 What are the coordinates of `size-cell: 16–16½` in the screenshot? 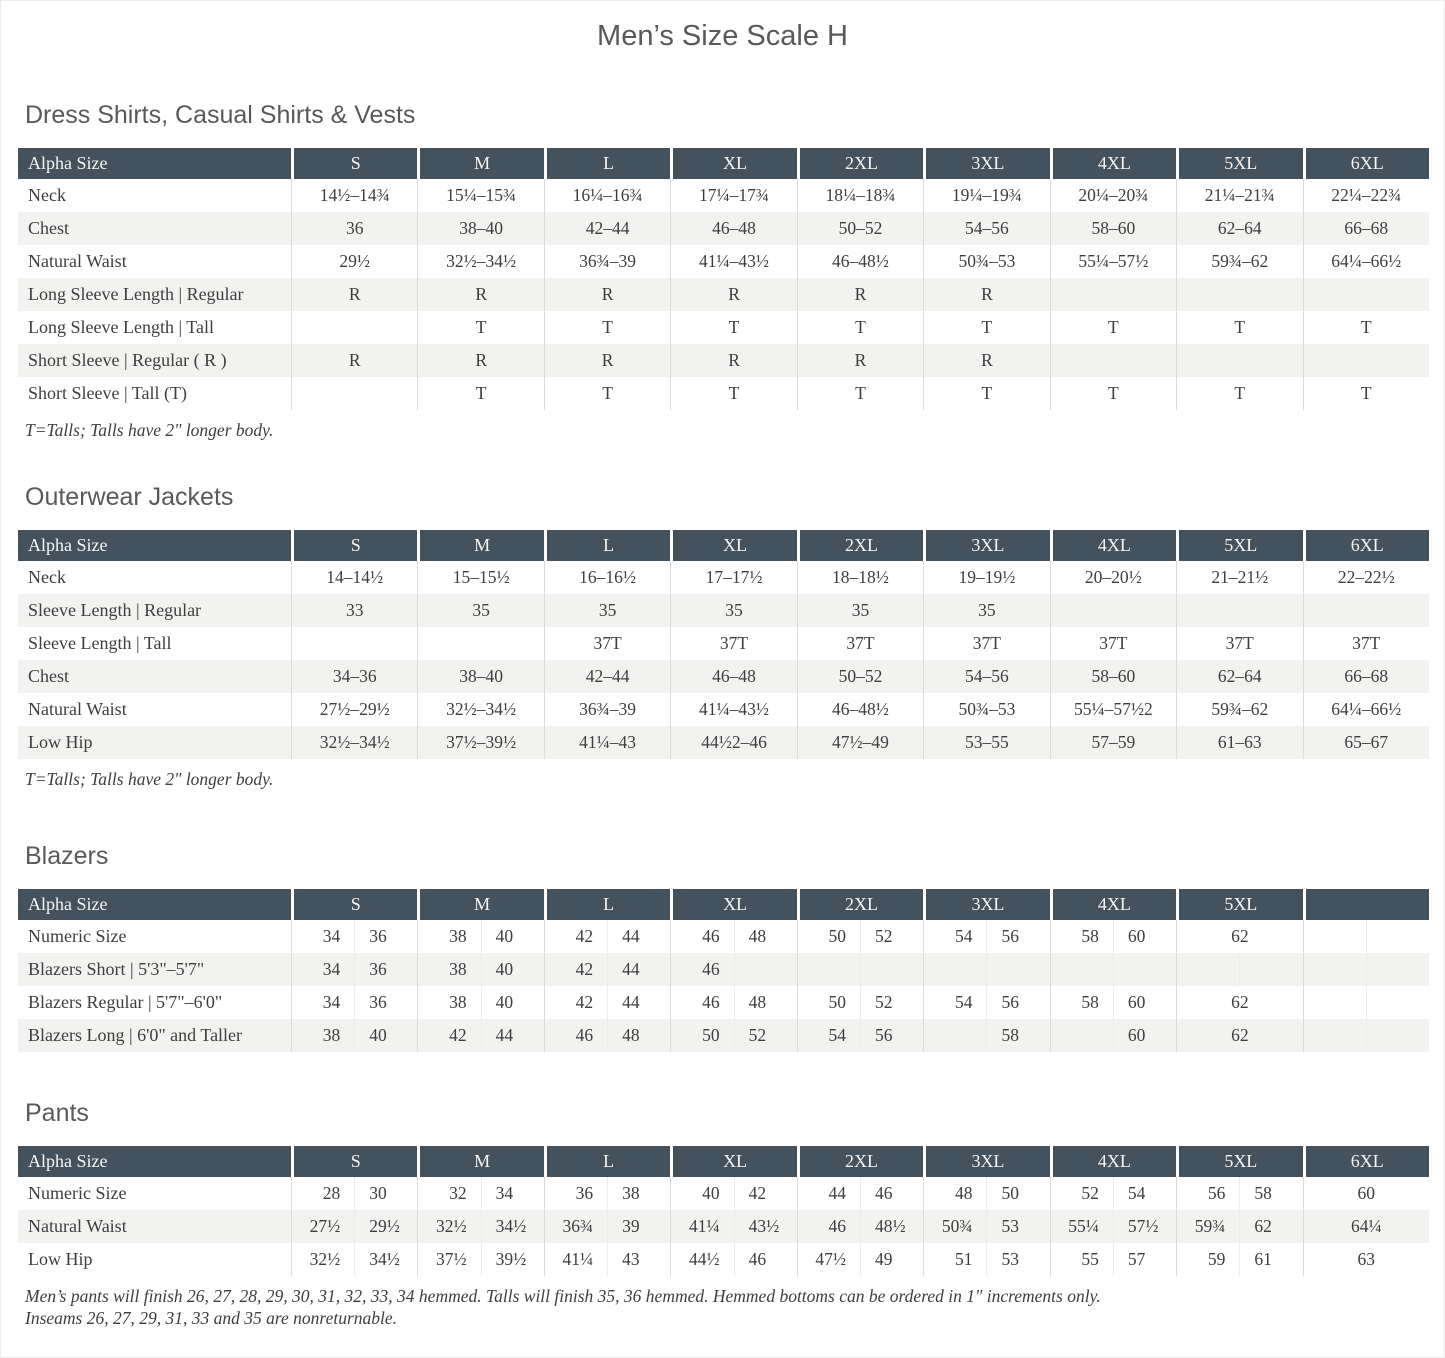 It's located at (606, 577).